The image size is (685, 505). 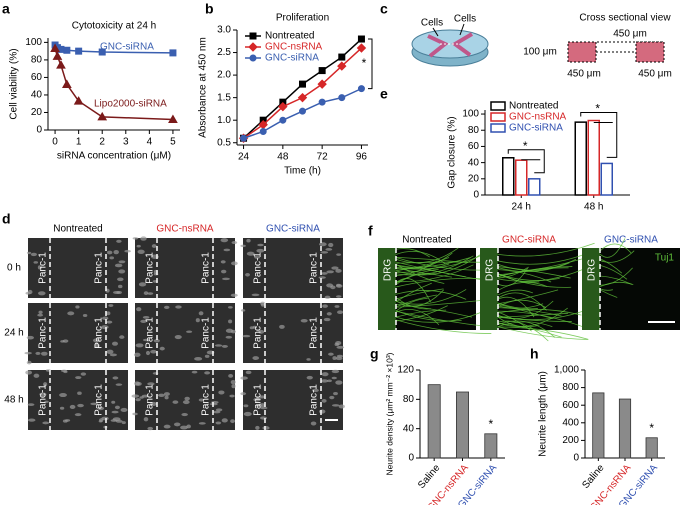 I want to click on y-axis-label: Cell viability (%), so click(x=14, y=83).